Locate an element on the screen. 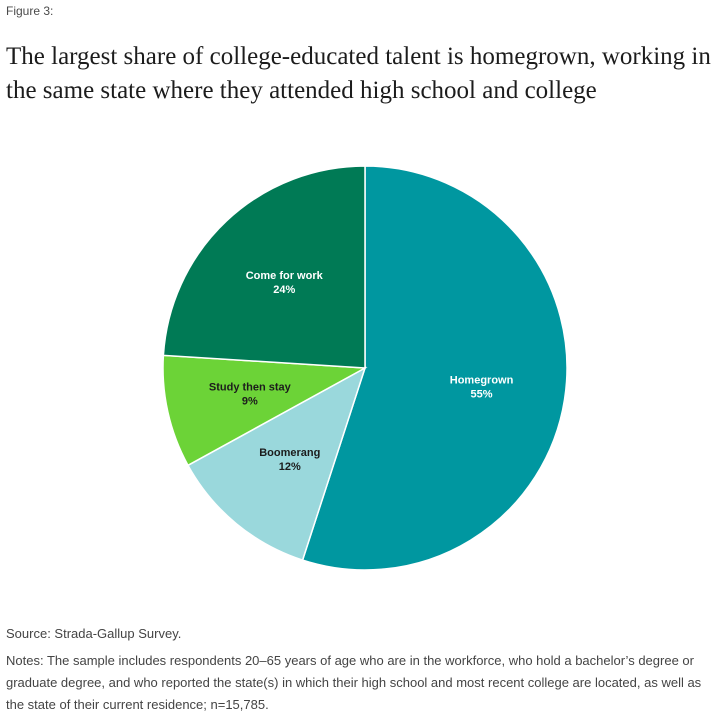 Image resolution: width=720 pixels, height=725 pixels. slice-label-come-for-work: Come for work is located at coordinates (285, 276).